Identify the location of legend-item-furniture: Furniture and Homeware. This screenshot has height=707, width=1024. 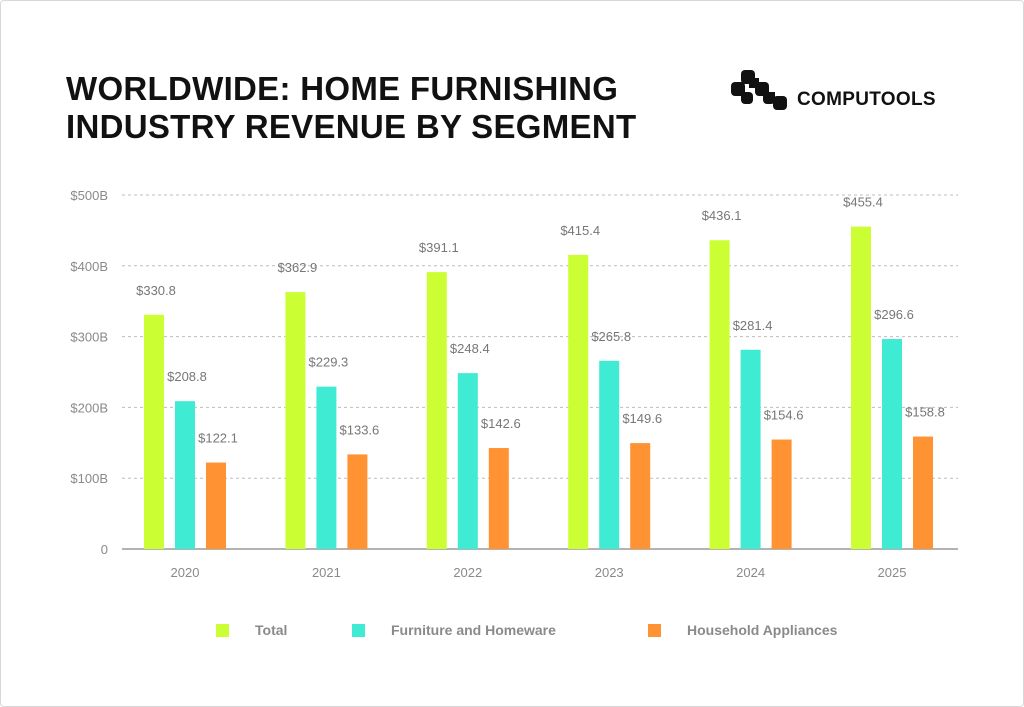
(454, 630).